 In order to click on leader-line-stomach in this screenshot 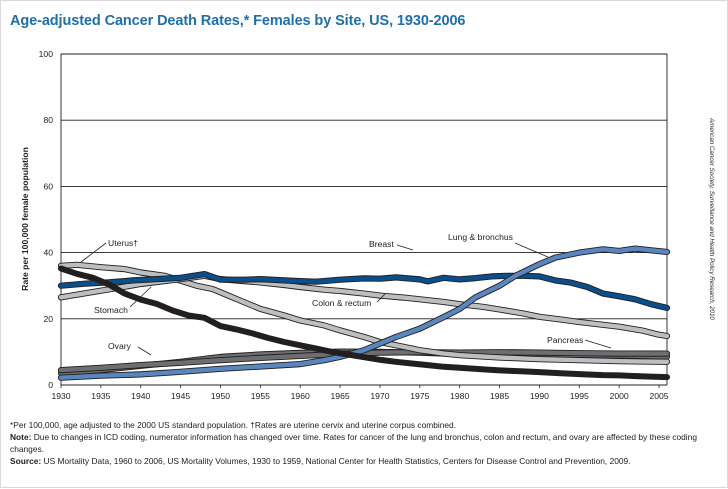, I will do `click(140, 297)`.